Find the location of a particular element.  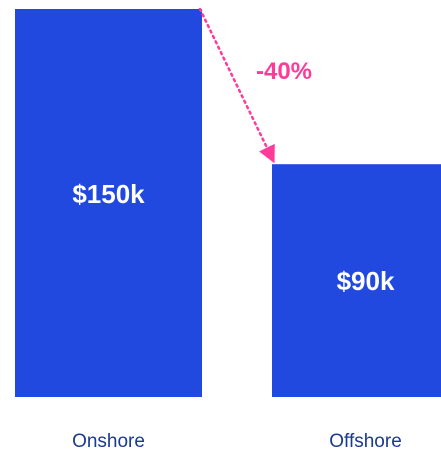

annotation-group: -40% is located at coordinates (255, 85).